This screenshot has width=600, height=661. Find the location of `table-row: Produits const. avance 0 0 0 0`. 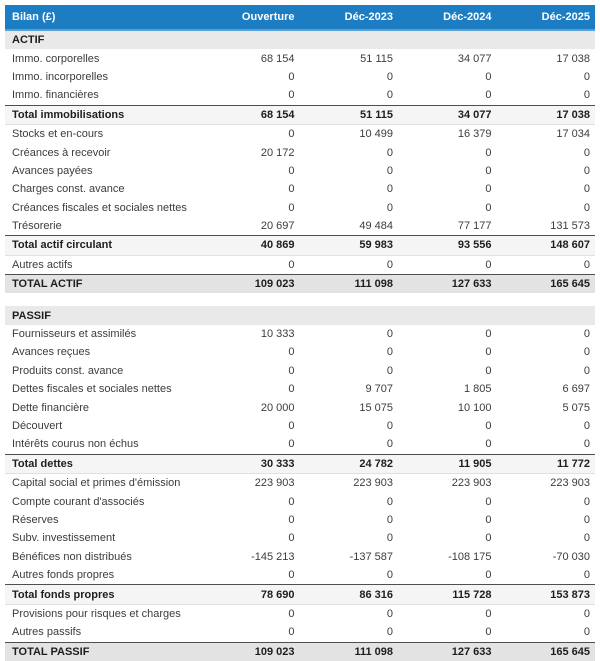

table-row: Produits const. avance 0 0 0 0 is located at coordinates (300, 371).